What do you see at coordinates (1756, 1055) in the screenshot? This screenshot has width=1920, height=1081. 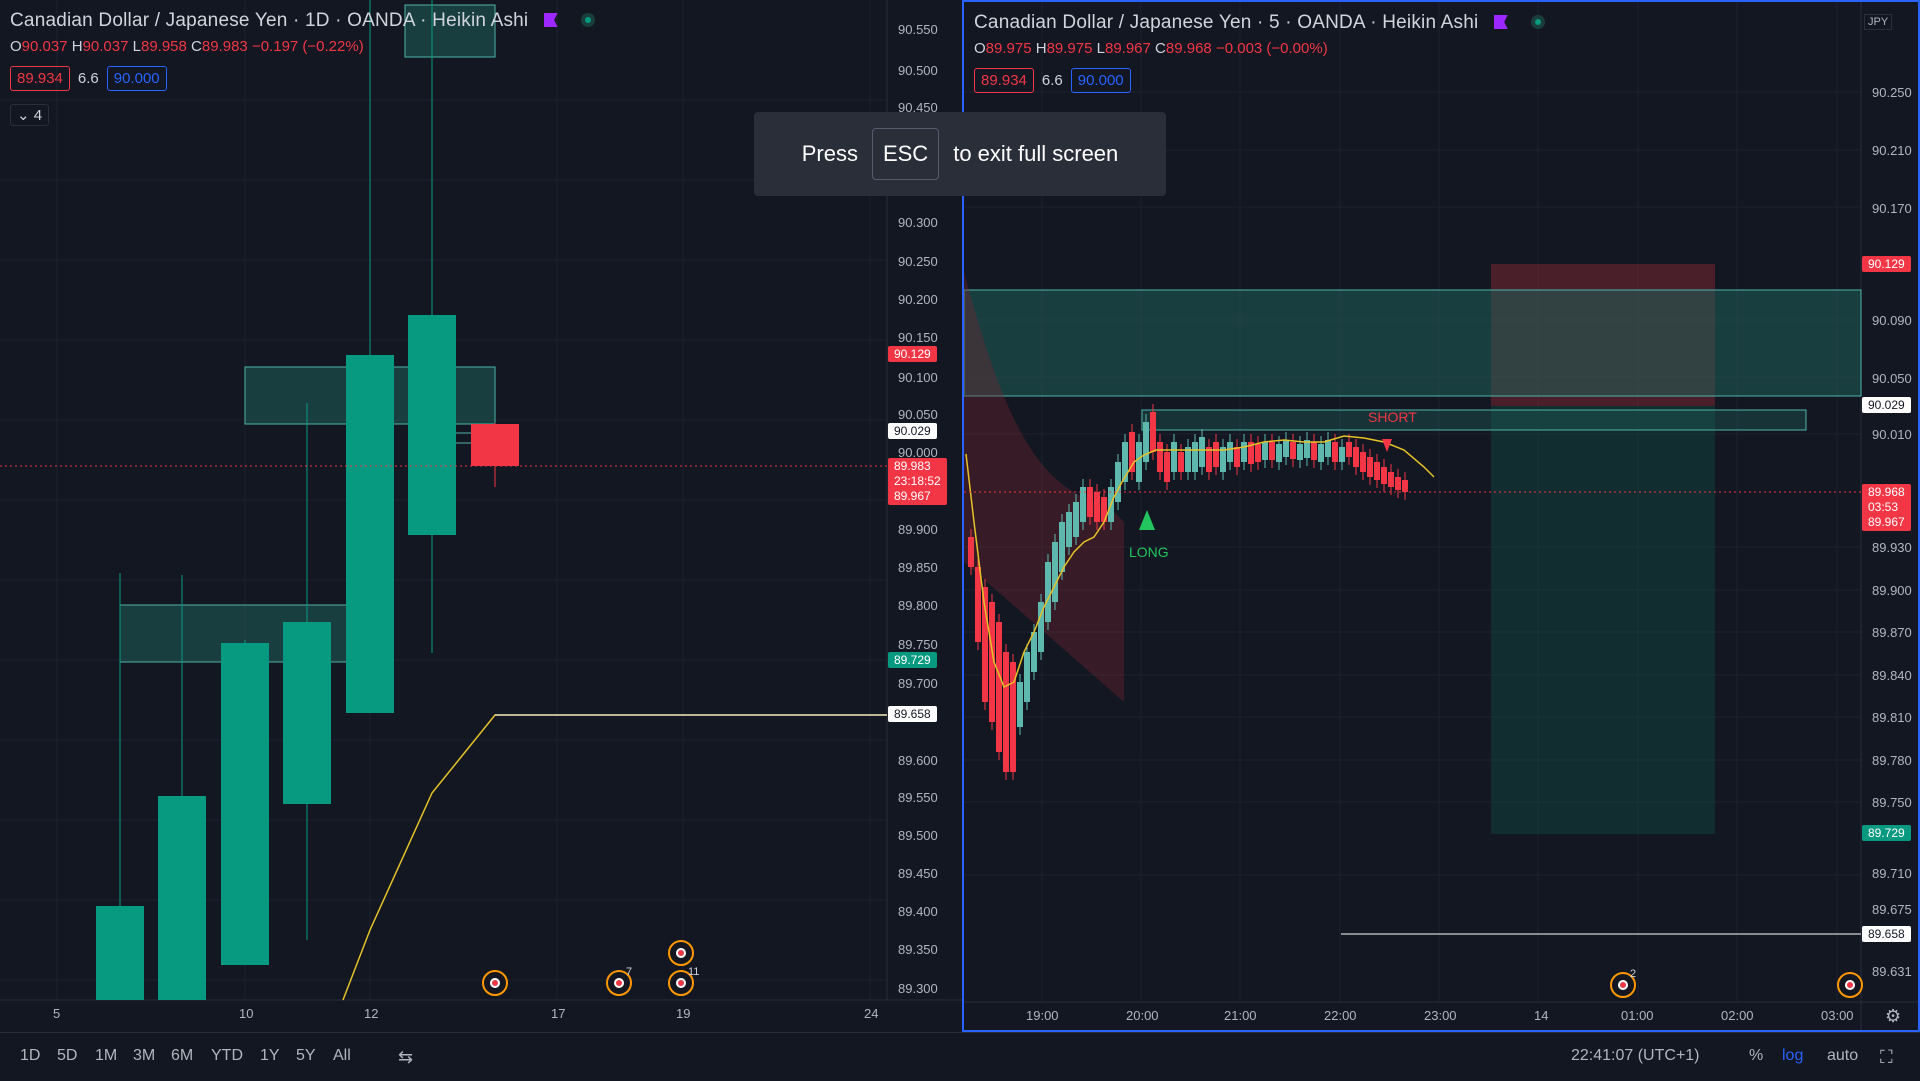 I see `percent-toggle: %` at bounding box center [1756, 1055].